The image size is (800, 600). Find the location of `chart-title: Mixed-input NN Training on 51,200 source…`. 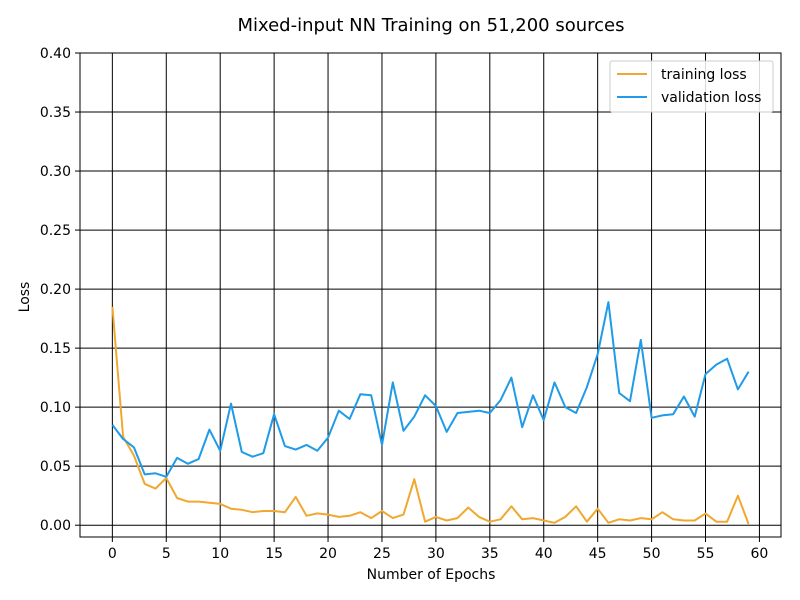

chart-title: Mixed-input NN Training on 51,200 source… is located at coordinates (430, 25).